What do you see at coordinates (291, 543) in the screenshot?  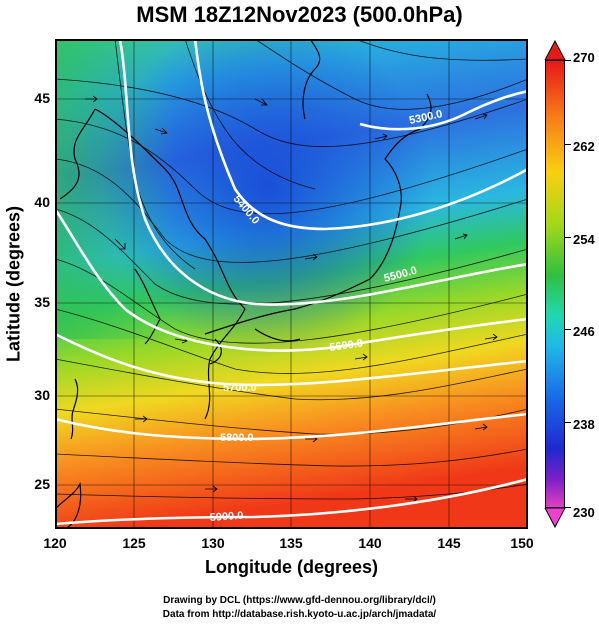 I see `x-tick-label: 135` at bounding box center [291, 543].